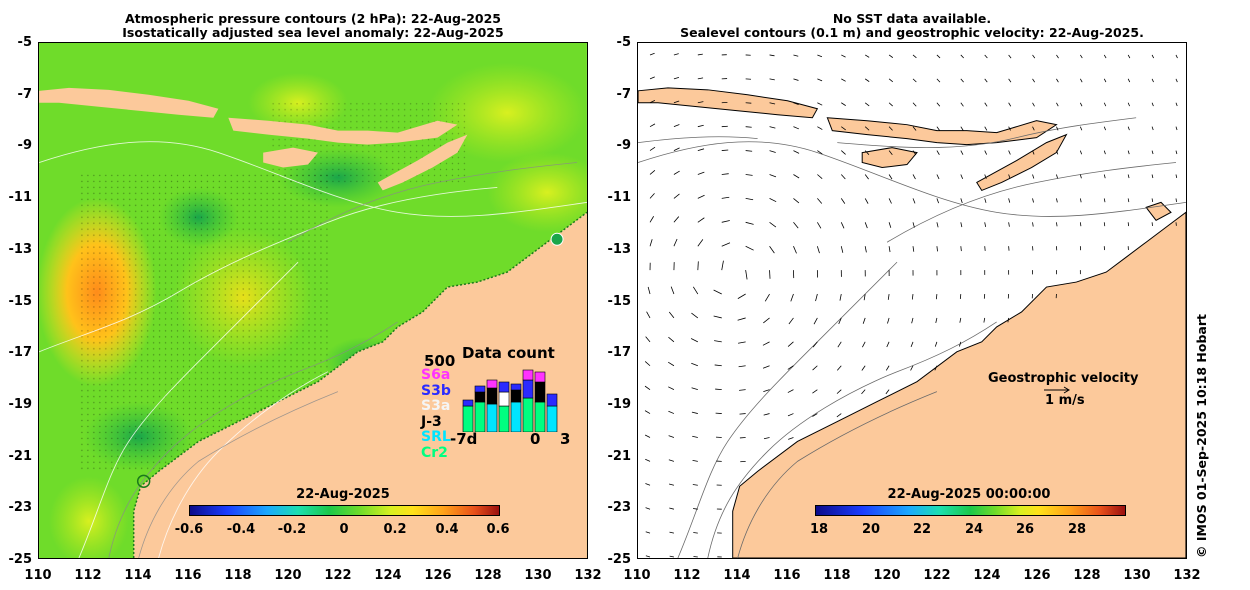 Image resolution: width=1250 pixels, height=590 pixels. What do you see at coordinates (343, 494) in the screenshot?
I see `left-colorbar-title: 22-Aug-2025` at bounding box center [343, 494].